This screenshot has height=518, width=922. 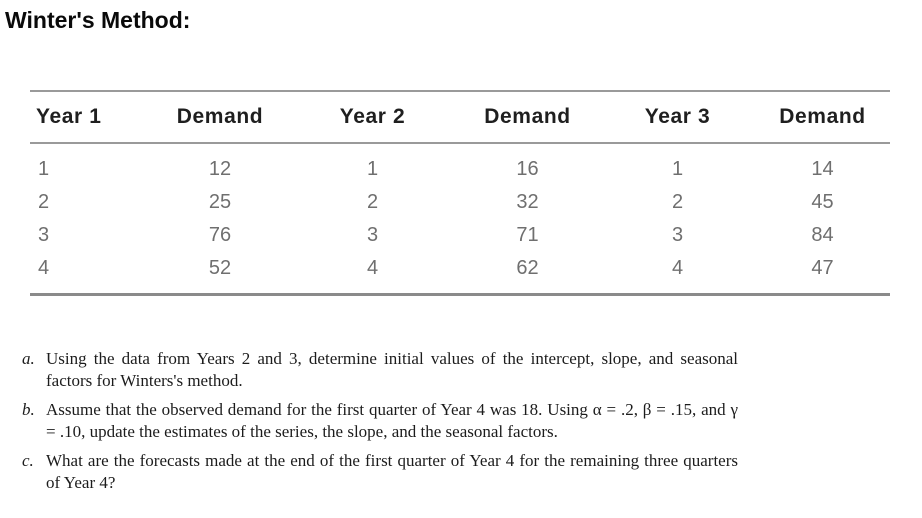 What do you see at coordinates (372, 117) in the screenshot?
I see `col-header-year2: Year 2` at bounding box center [372, 117].